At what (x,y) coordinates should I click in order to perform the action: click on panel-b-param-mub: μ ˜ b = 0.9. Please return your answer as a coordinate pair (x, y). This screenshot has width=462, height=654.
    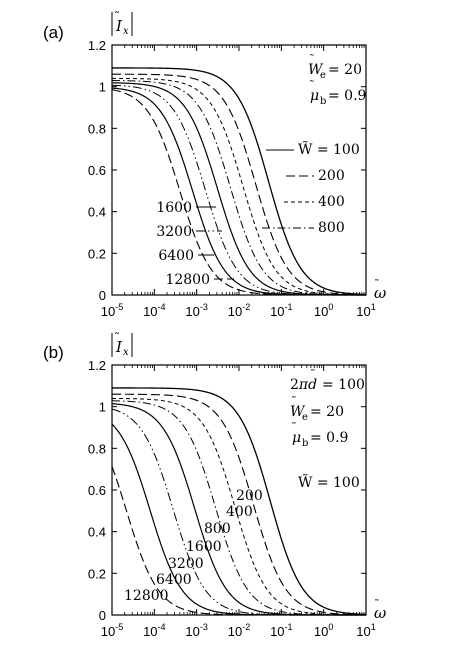
    Looking at the image, I should click on (319, 435).